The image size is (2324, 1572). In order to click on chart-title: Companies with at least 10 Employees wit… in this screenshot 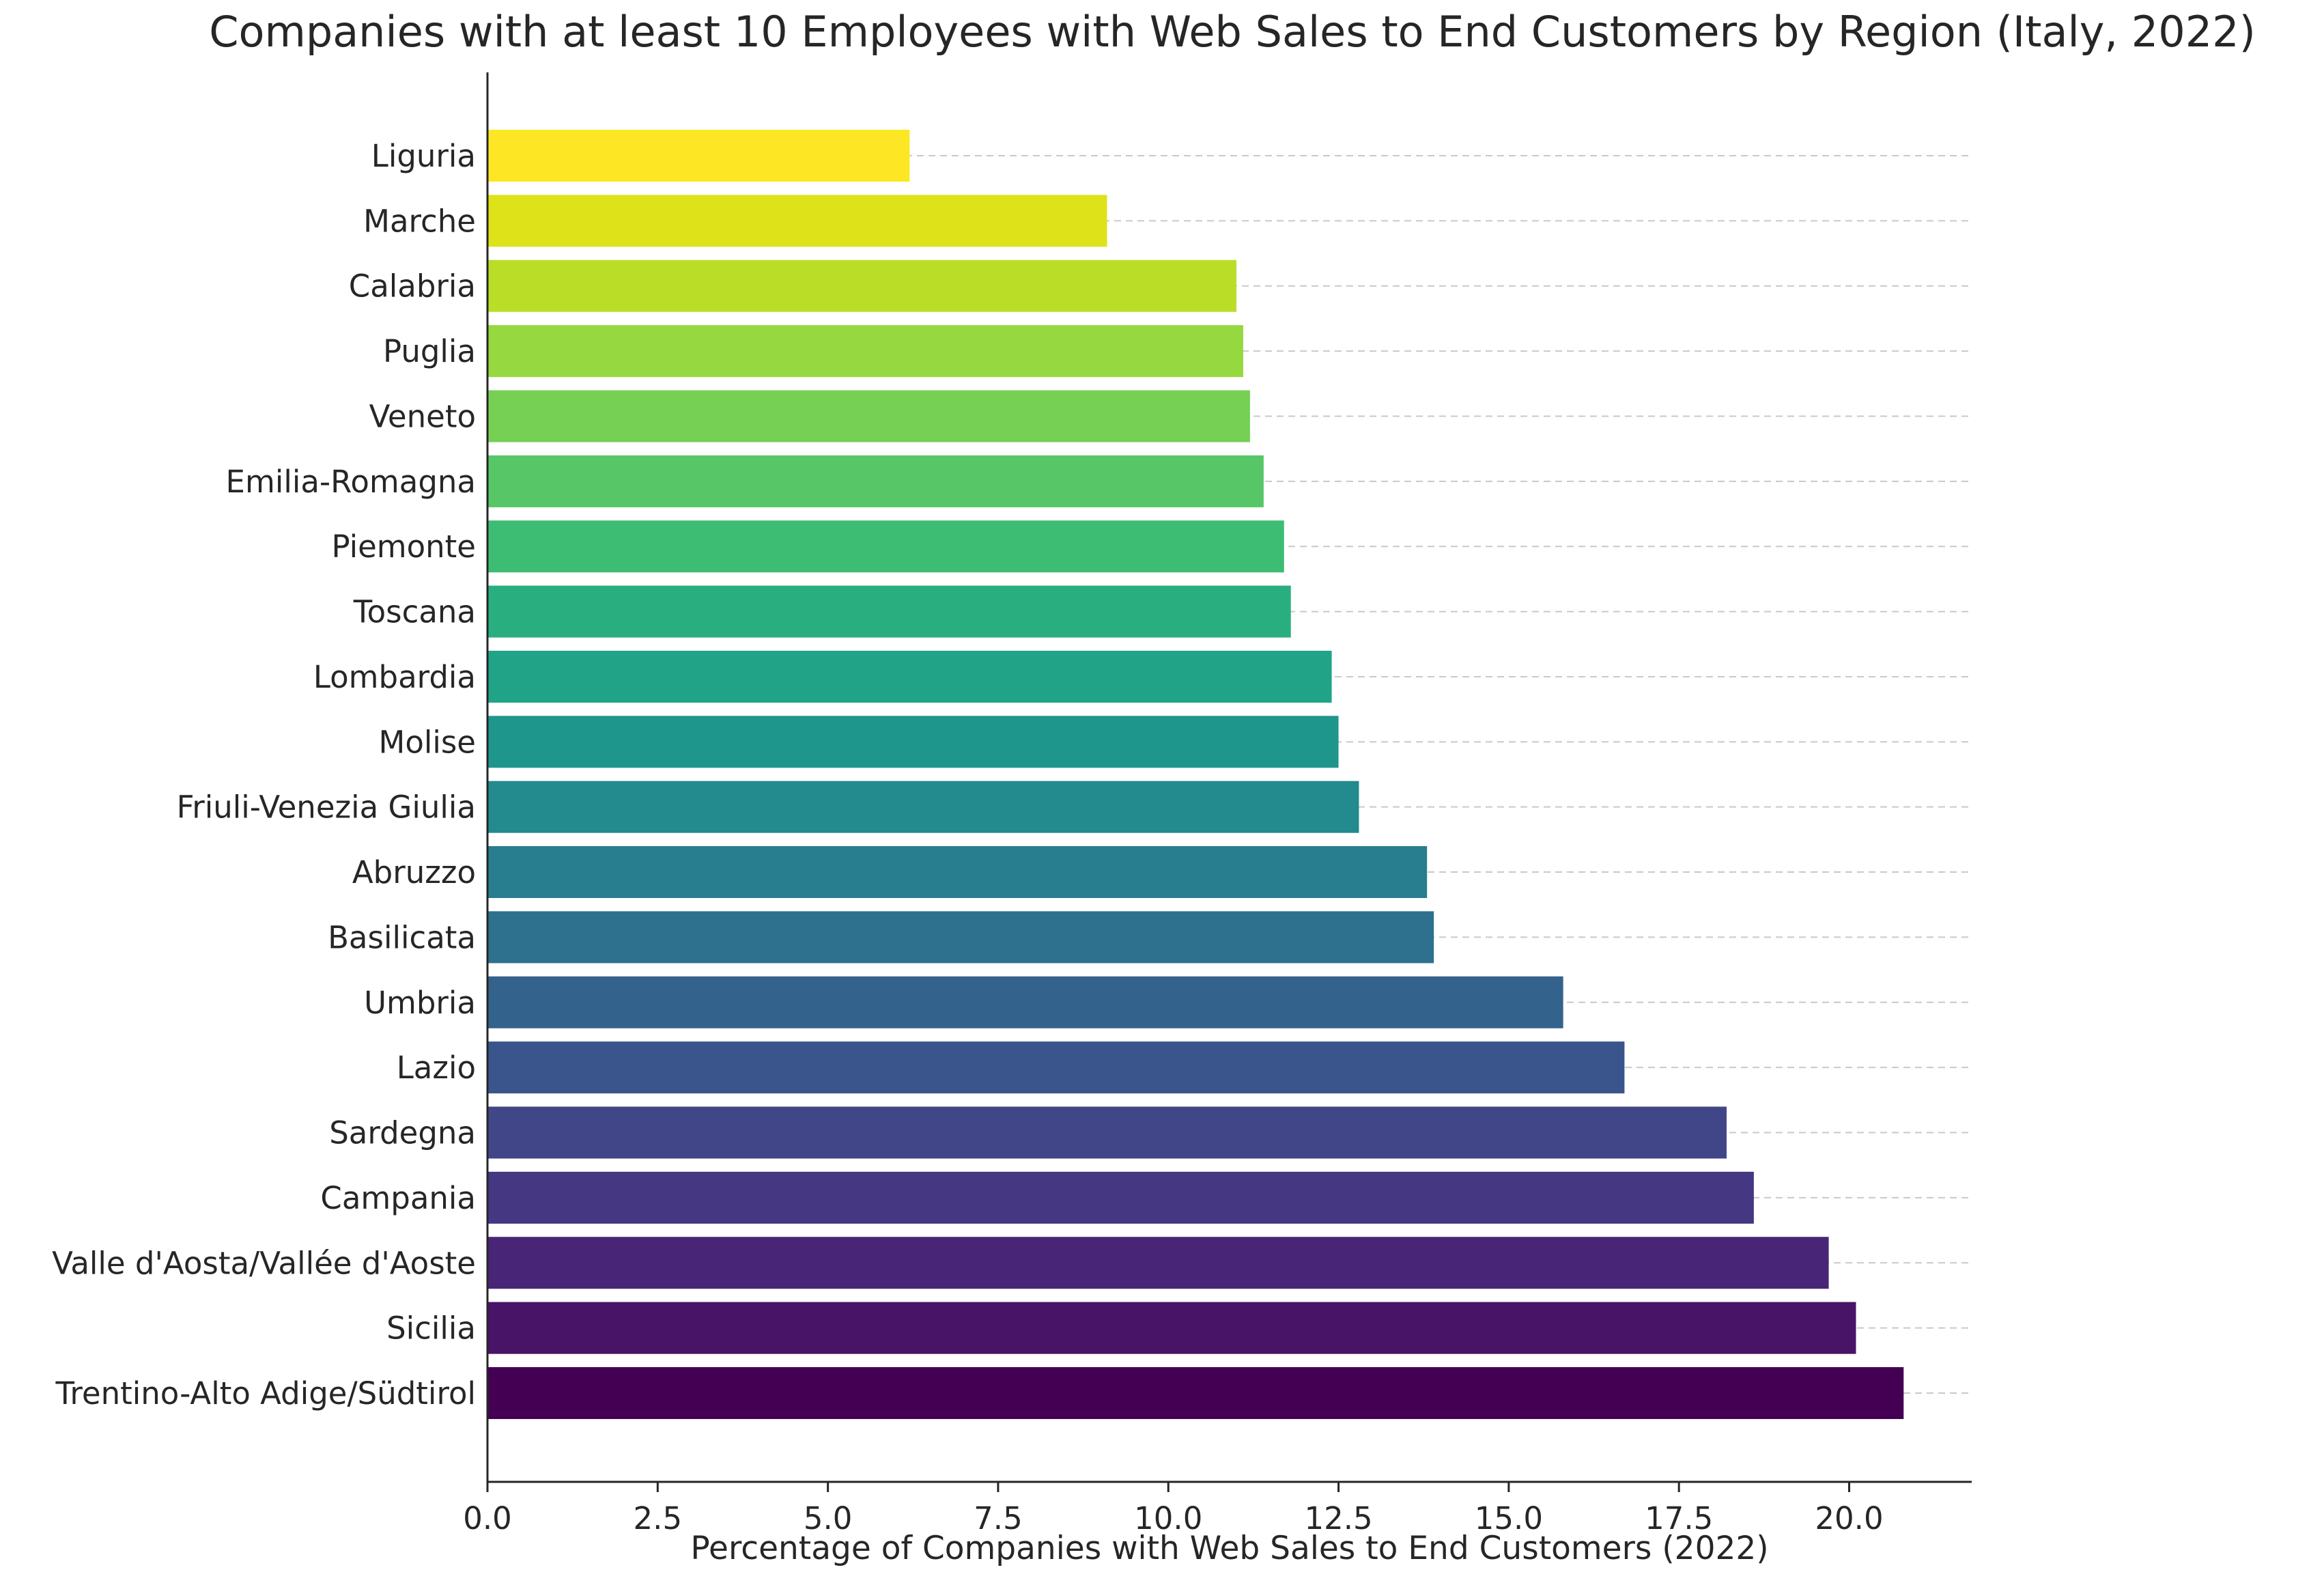, I will do `click(1233, 32)`.